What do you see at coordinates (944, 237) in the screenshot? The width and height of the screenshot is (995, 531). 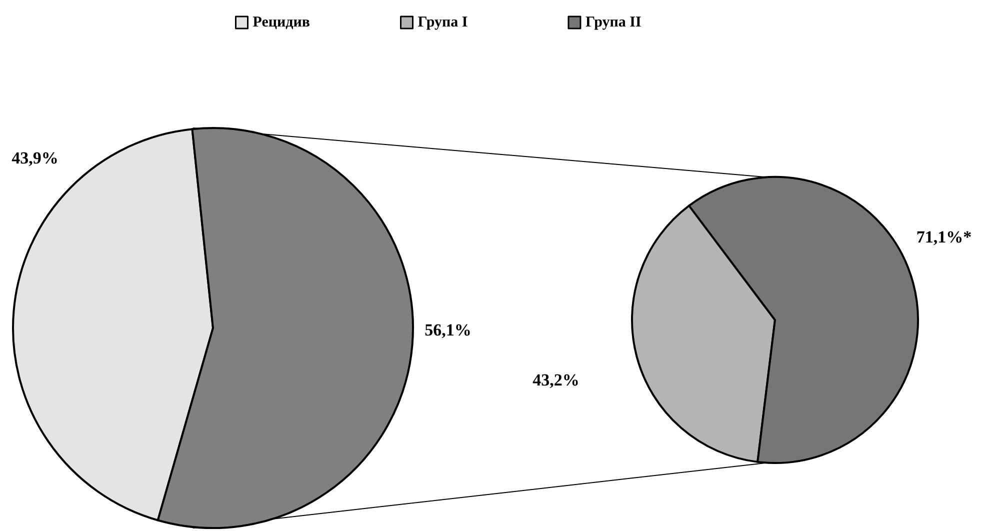 I see `data-label: 71,1%*` at bounding box center [944, 237].